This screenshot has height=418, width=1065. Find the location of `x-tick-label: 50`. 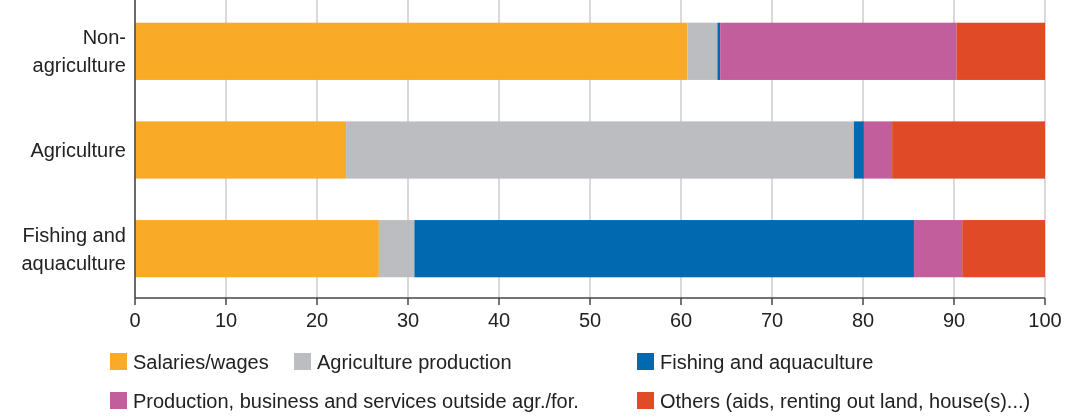

x-tick-label: 50 is located at coordinates (590, 320).